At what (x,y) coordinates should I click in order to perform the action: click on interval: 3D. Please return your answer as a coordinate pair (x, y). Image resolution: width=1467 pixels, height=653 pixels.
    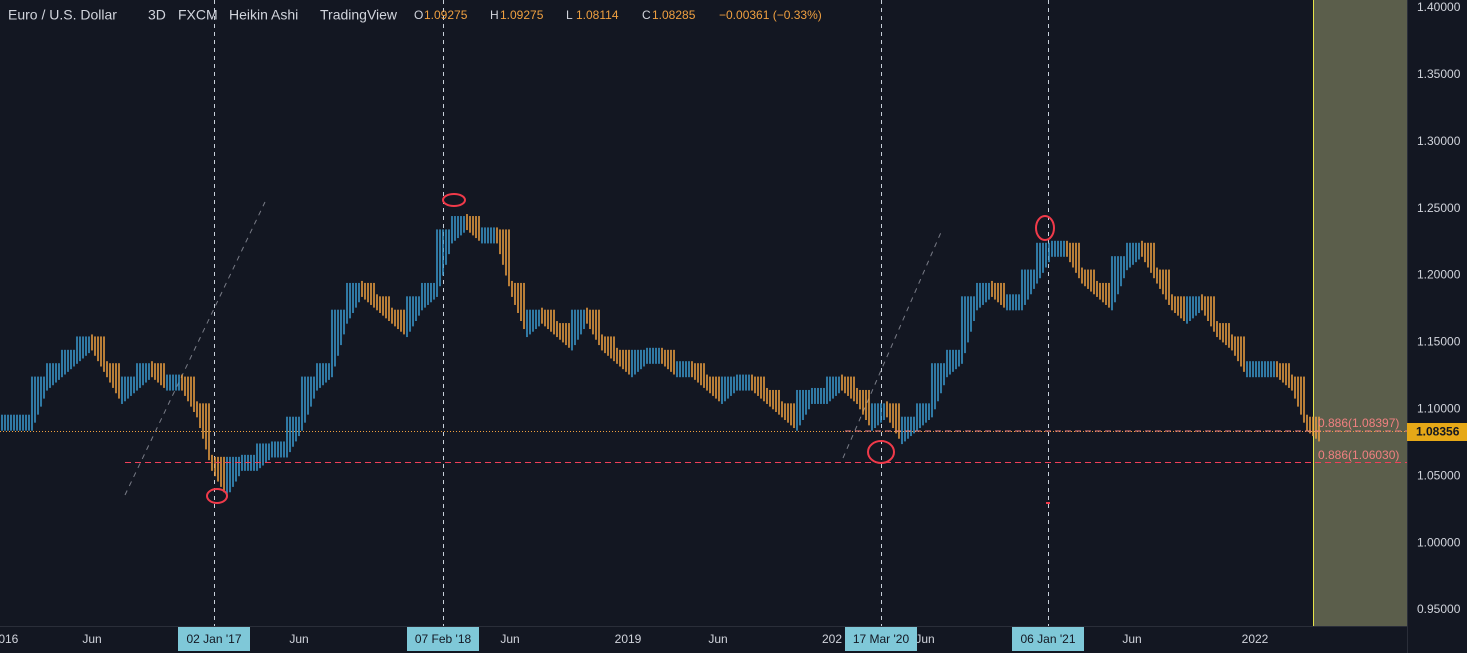
    Looking at the image, I should click on (157, 15).